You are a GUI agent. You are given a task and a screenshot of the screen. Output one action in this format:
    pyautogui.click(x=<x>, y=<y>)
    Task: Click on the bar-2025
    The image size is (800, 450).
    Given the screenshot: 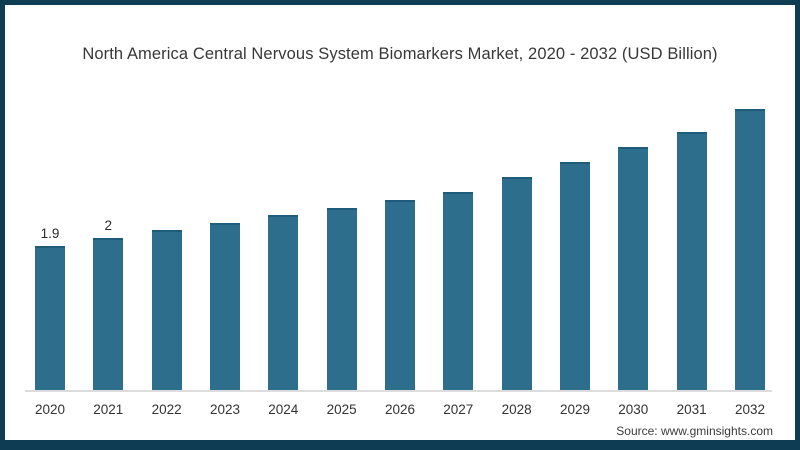 What is the action you would take?
    pyautogui.click(x=341, y=299)
    